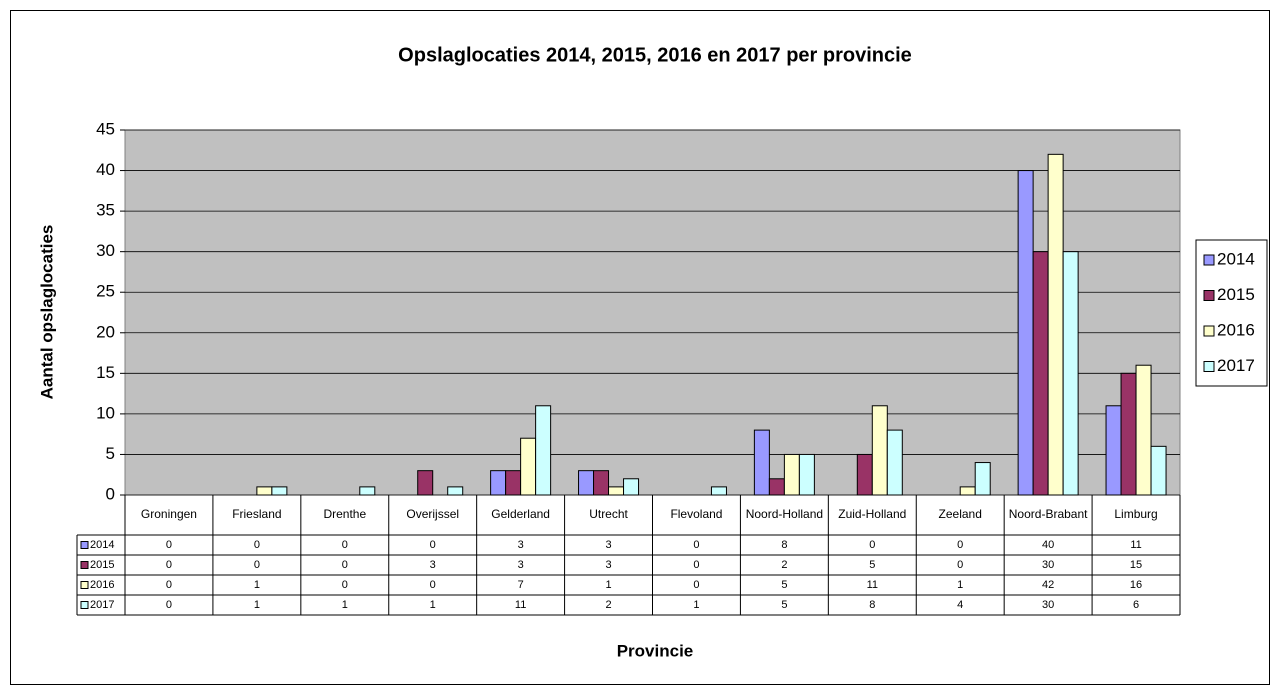 This screenshot has height=690, width=1279. What do you see at coordinates (110, 453) in the screenshot?
I see `y-tick-label: 5` at bounding box center [110, 453].